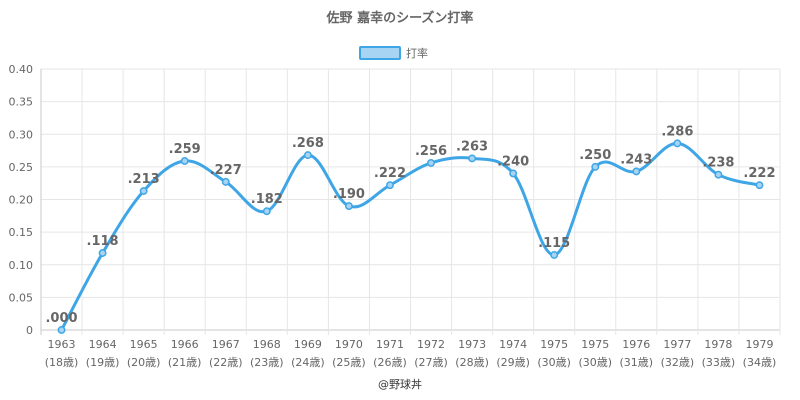 The width and height of the screenshot is (800, 400). I want to click on y-tick-label: 0.15, so click(21, 232).